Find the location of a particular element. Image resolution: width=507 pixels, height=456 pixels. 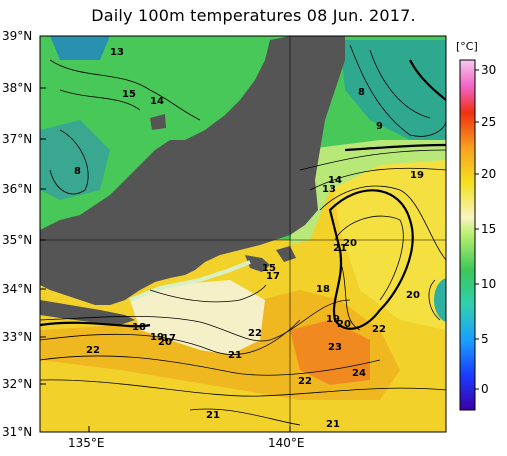

cold-eddy-east is located at coordinates (440, 300).